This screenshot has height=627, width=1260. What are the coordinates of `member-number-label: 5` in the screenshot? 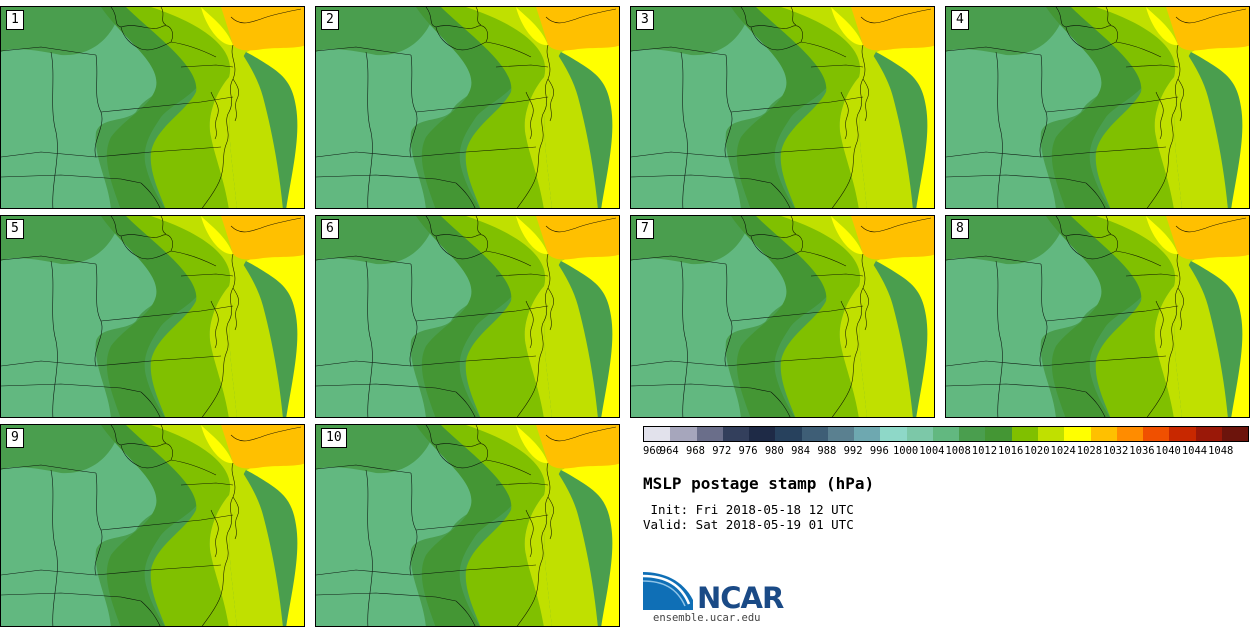 It's located at (15, 229).